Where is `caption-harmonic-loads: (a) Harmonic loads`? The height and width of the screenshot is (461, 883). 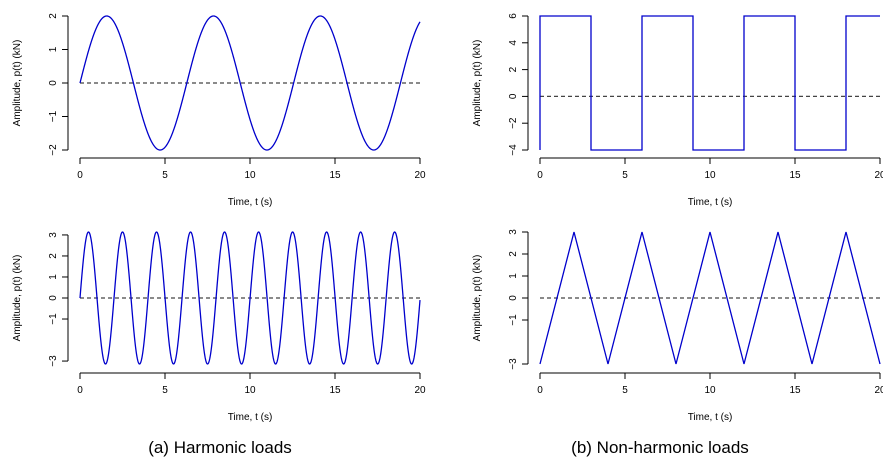
caption-harmonic-loads: (a) Harmonic loads is located at coordinates (220, 447).